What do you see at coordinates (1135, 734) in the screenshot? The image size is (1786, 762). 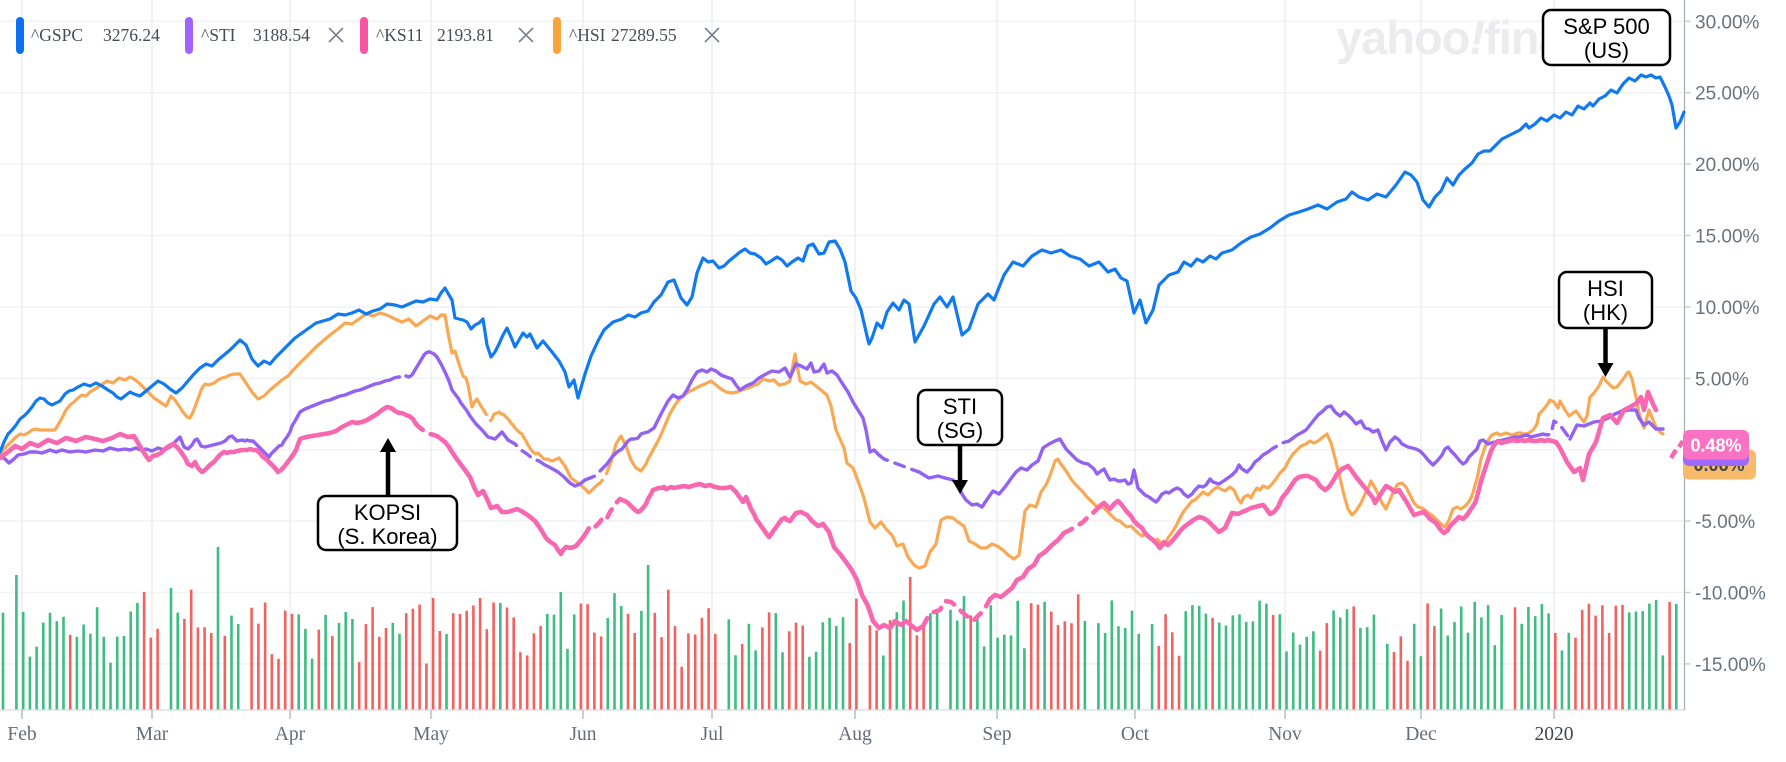 I see `svg-text: Oct` at bounding box center [1135, 734].